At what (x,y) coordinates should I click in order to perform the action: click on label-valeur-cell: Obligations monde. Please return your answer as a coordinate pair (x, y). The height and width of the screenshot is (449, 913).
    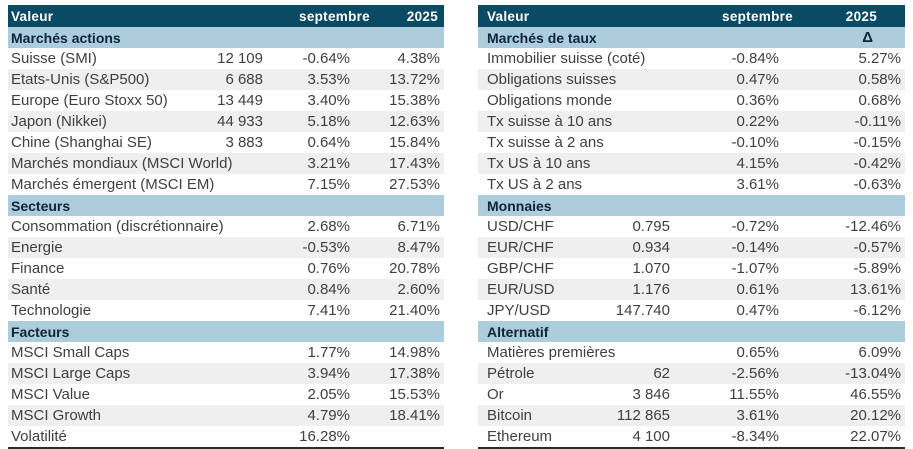
    Looking at the image, I should click on (574, 100).